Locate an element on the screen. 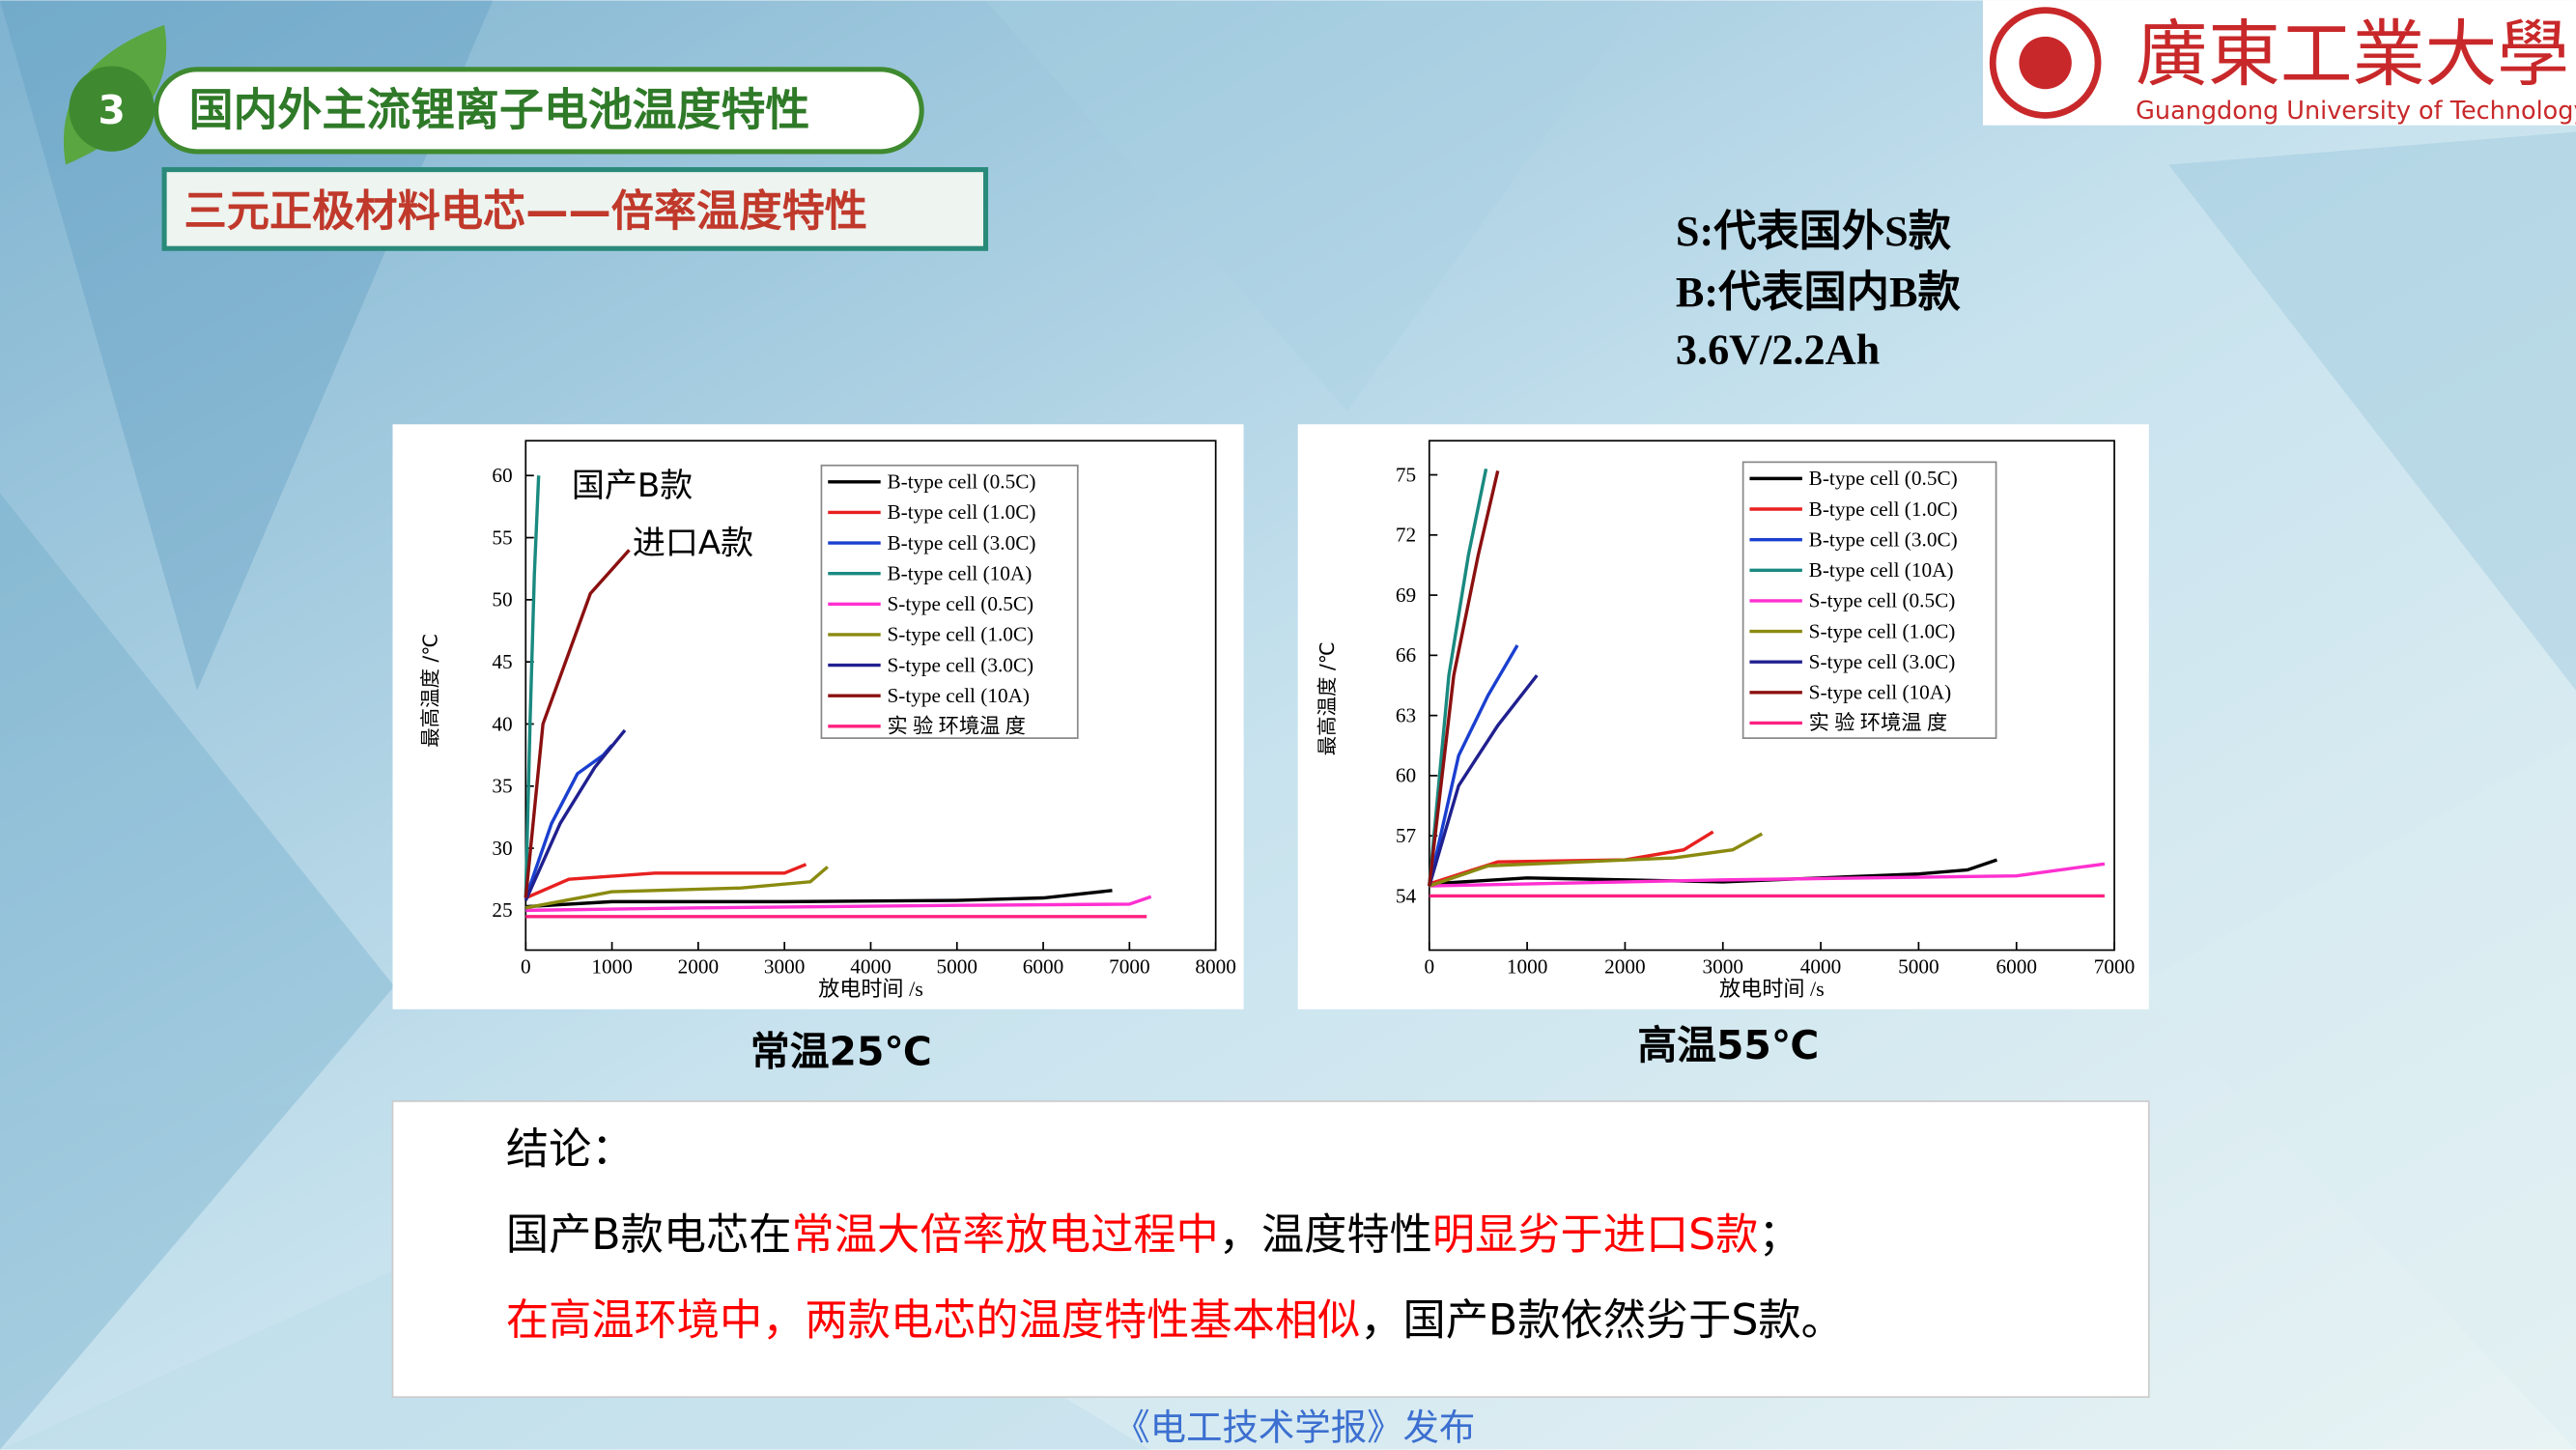 The width and height of the screenshot is (2576, 1450). y-tick-label: 35 is located at coordinates (502, 787).